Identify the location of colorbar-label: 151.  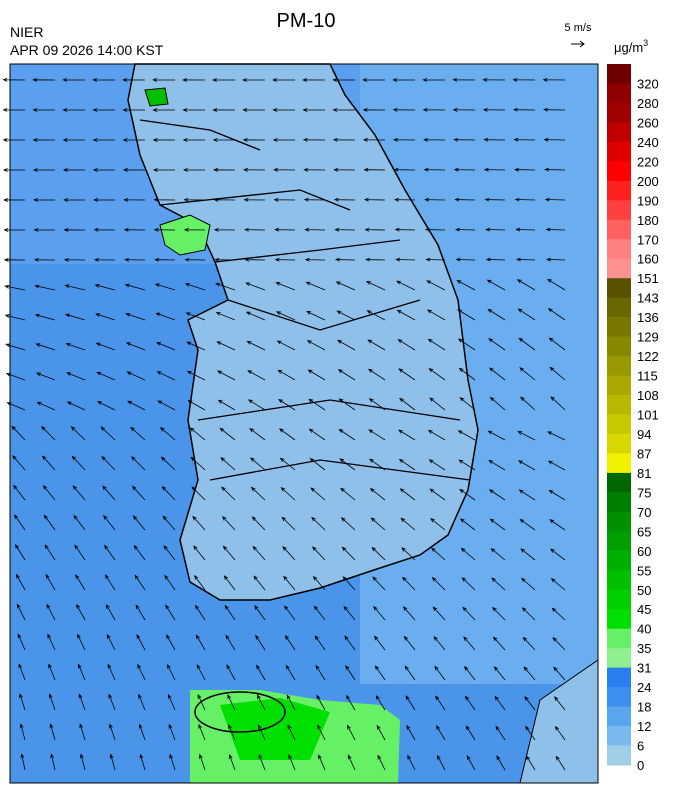
(648, 278).